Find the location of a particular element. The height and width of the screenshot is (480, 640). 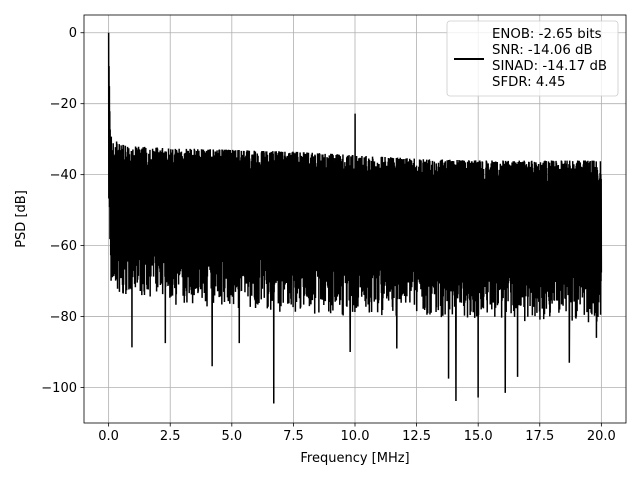

y-tick-label: −40 is located at coordinates (63, 175).